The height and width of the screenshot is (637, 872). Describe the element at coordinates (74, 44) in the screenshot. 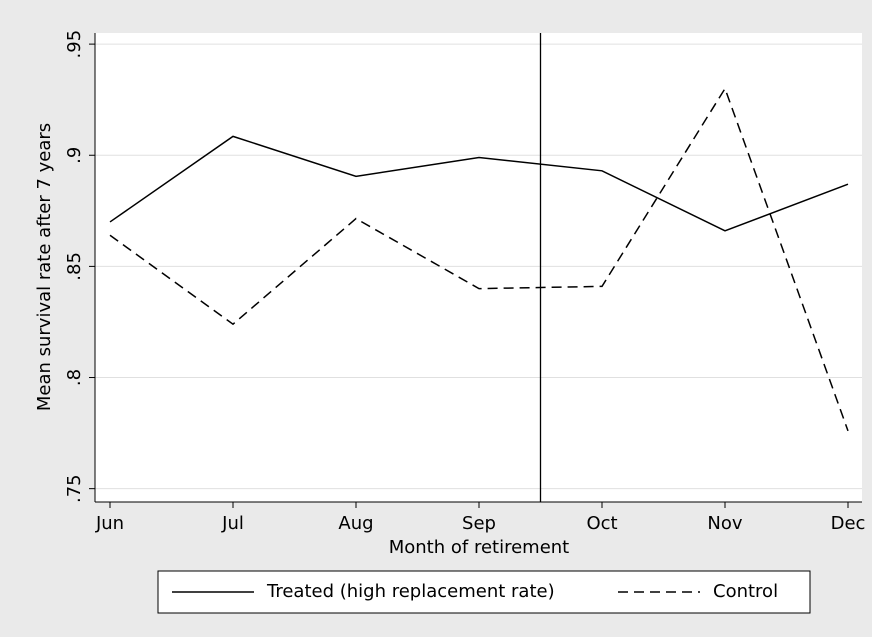

I see `y-tick-label: .95` at that location.